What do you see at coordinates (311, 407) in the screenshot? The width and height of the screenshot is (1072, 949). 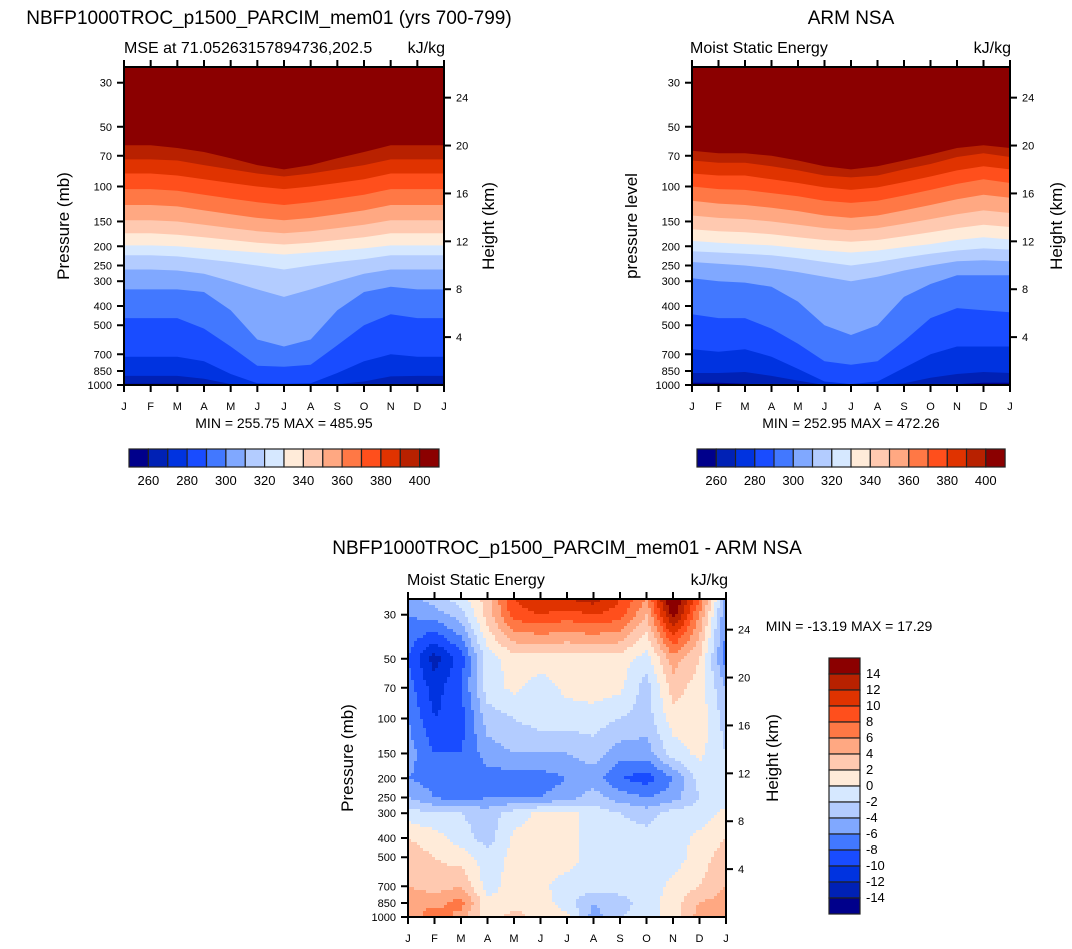 I see `x-tick-label: A` at bounding box center [311, 407].